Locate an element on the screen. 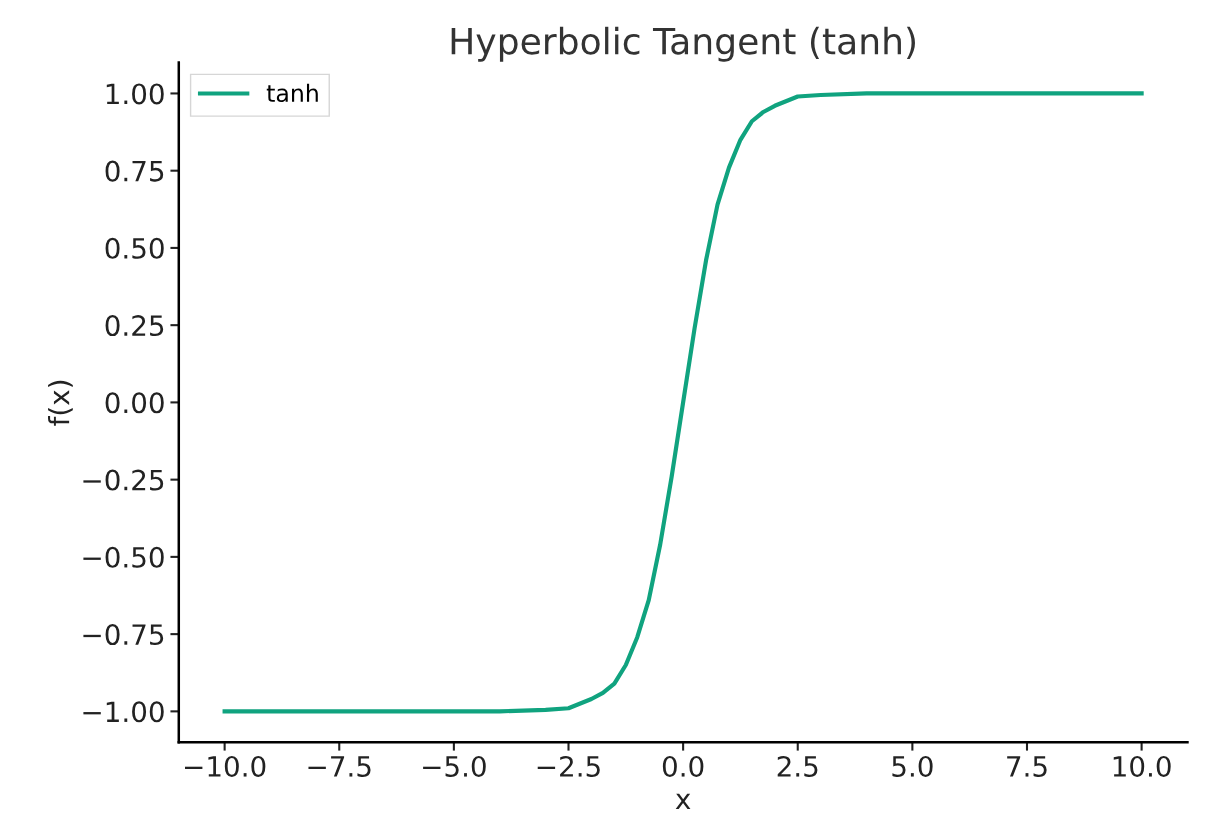 The width and height of the screenshot is (1208, 834). y-tick-label: 0.75 is located at coordinates (134, 171).